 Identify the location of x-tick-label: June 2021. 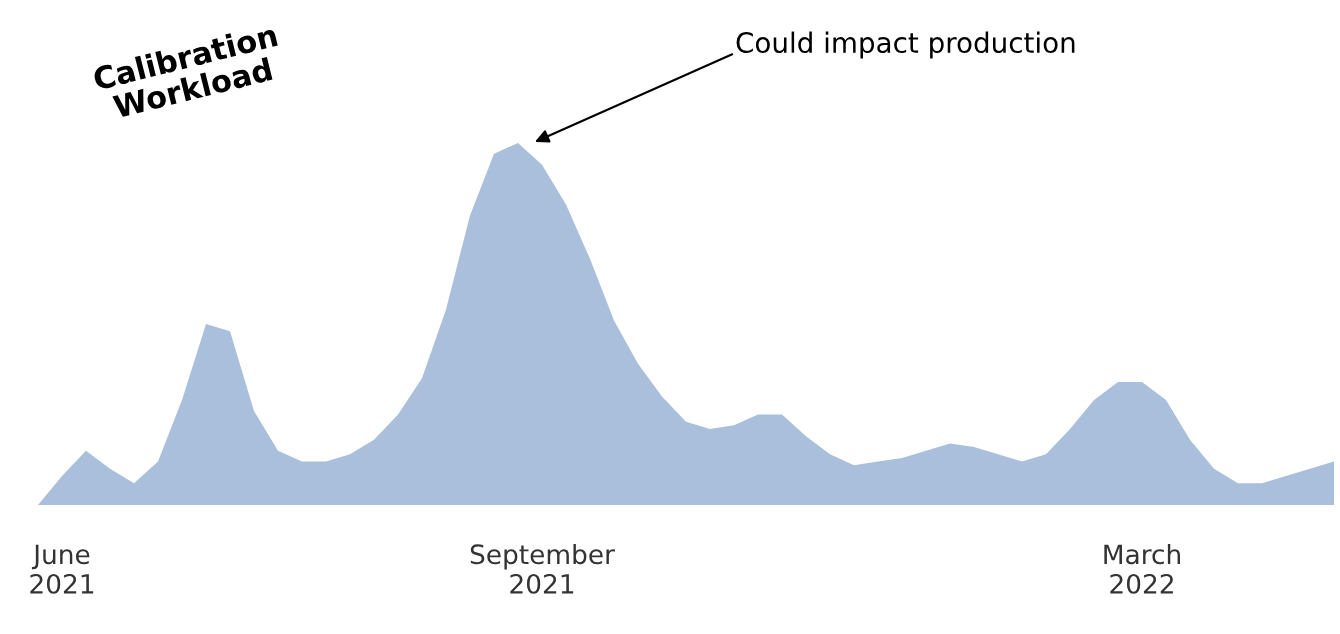
(62, 569).